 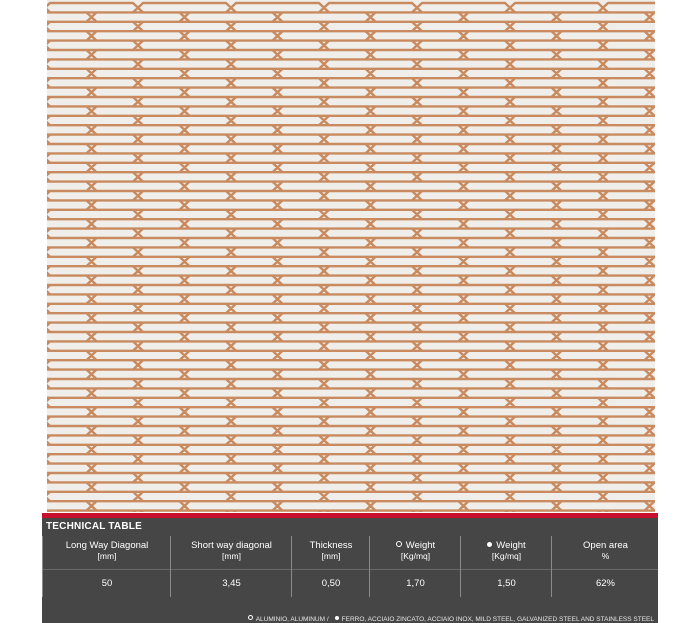 I want to click on column-weight-steel: Weight [Kg/mq] 1,50, so click(x=506, y=566).